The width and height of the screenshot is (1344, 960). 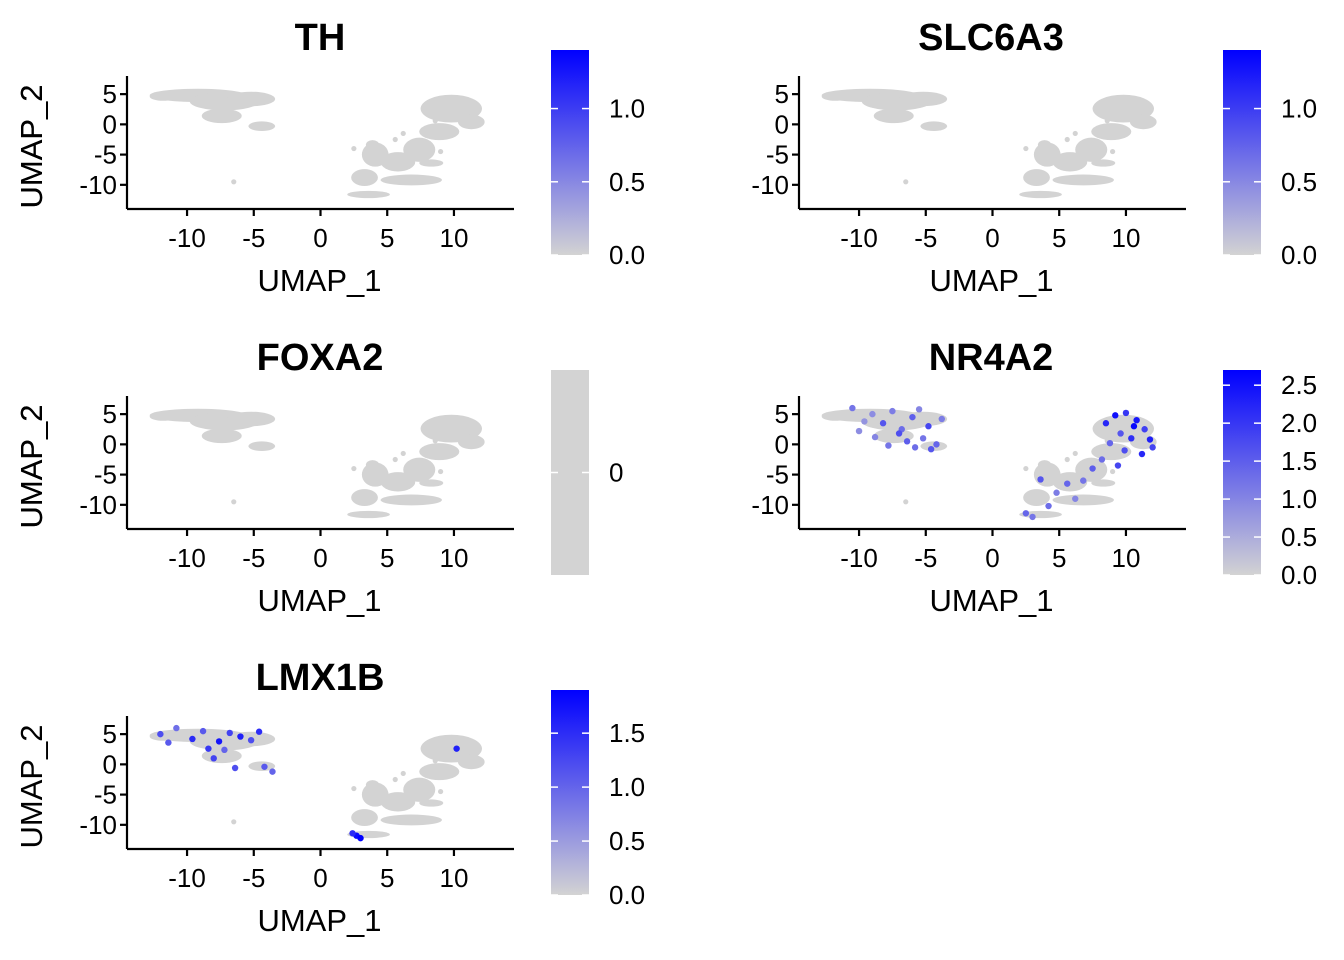 What do you see at coordinates (627, 255) in the screenshot?
I see `legend-tick-label: 0.0` at bounding box center [627, 255].